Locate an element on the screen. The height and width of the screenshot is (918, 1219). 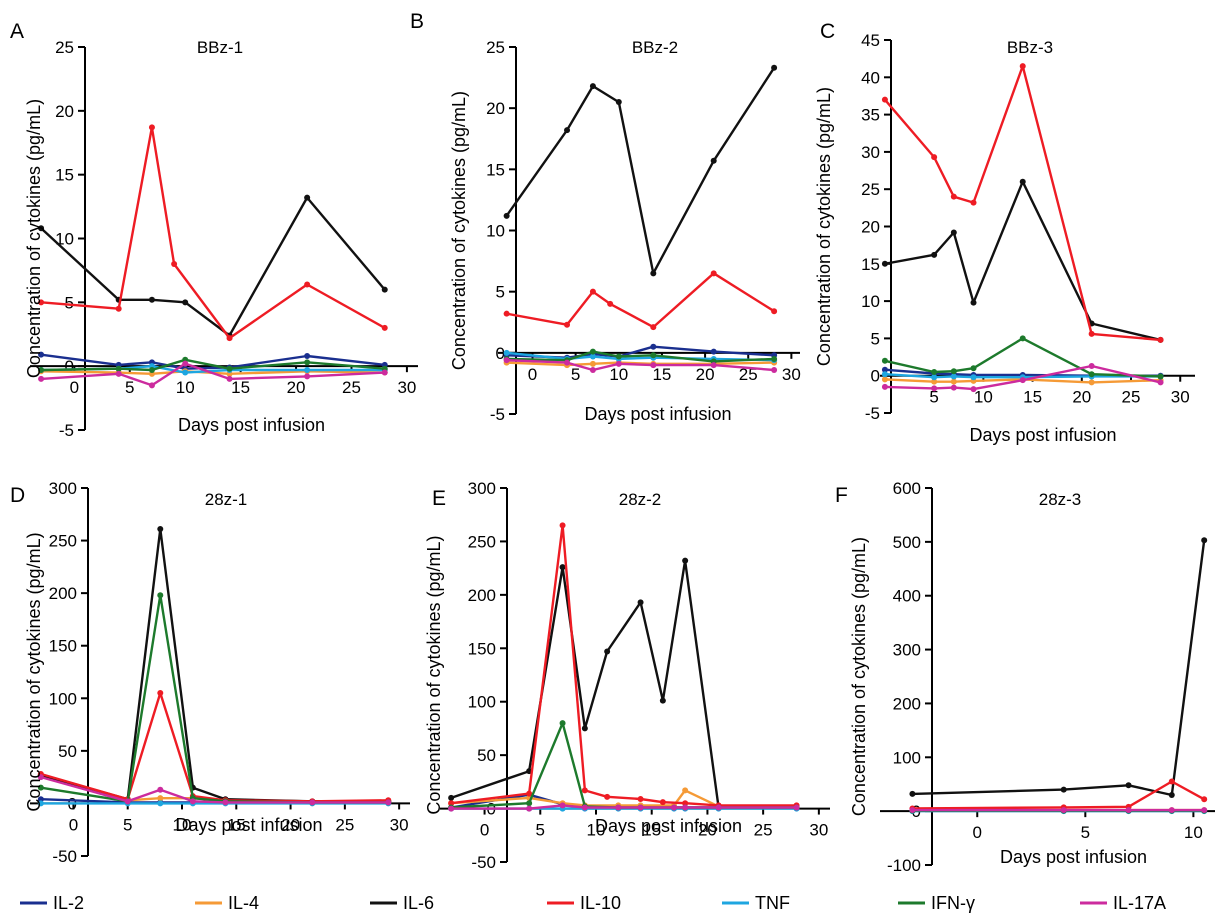
legend: IL-2 IL-4 IL-6 IL-10 TNF IFN-γ IL-17A is located at coordinates (593, 903).